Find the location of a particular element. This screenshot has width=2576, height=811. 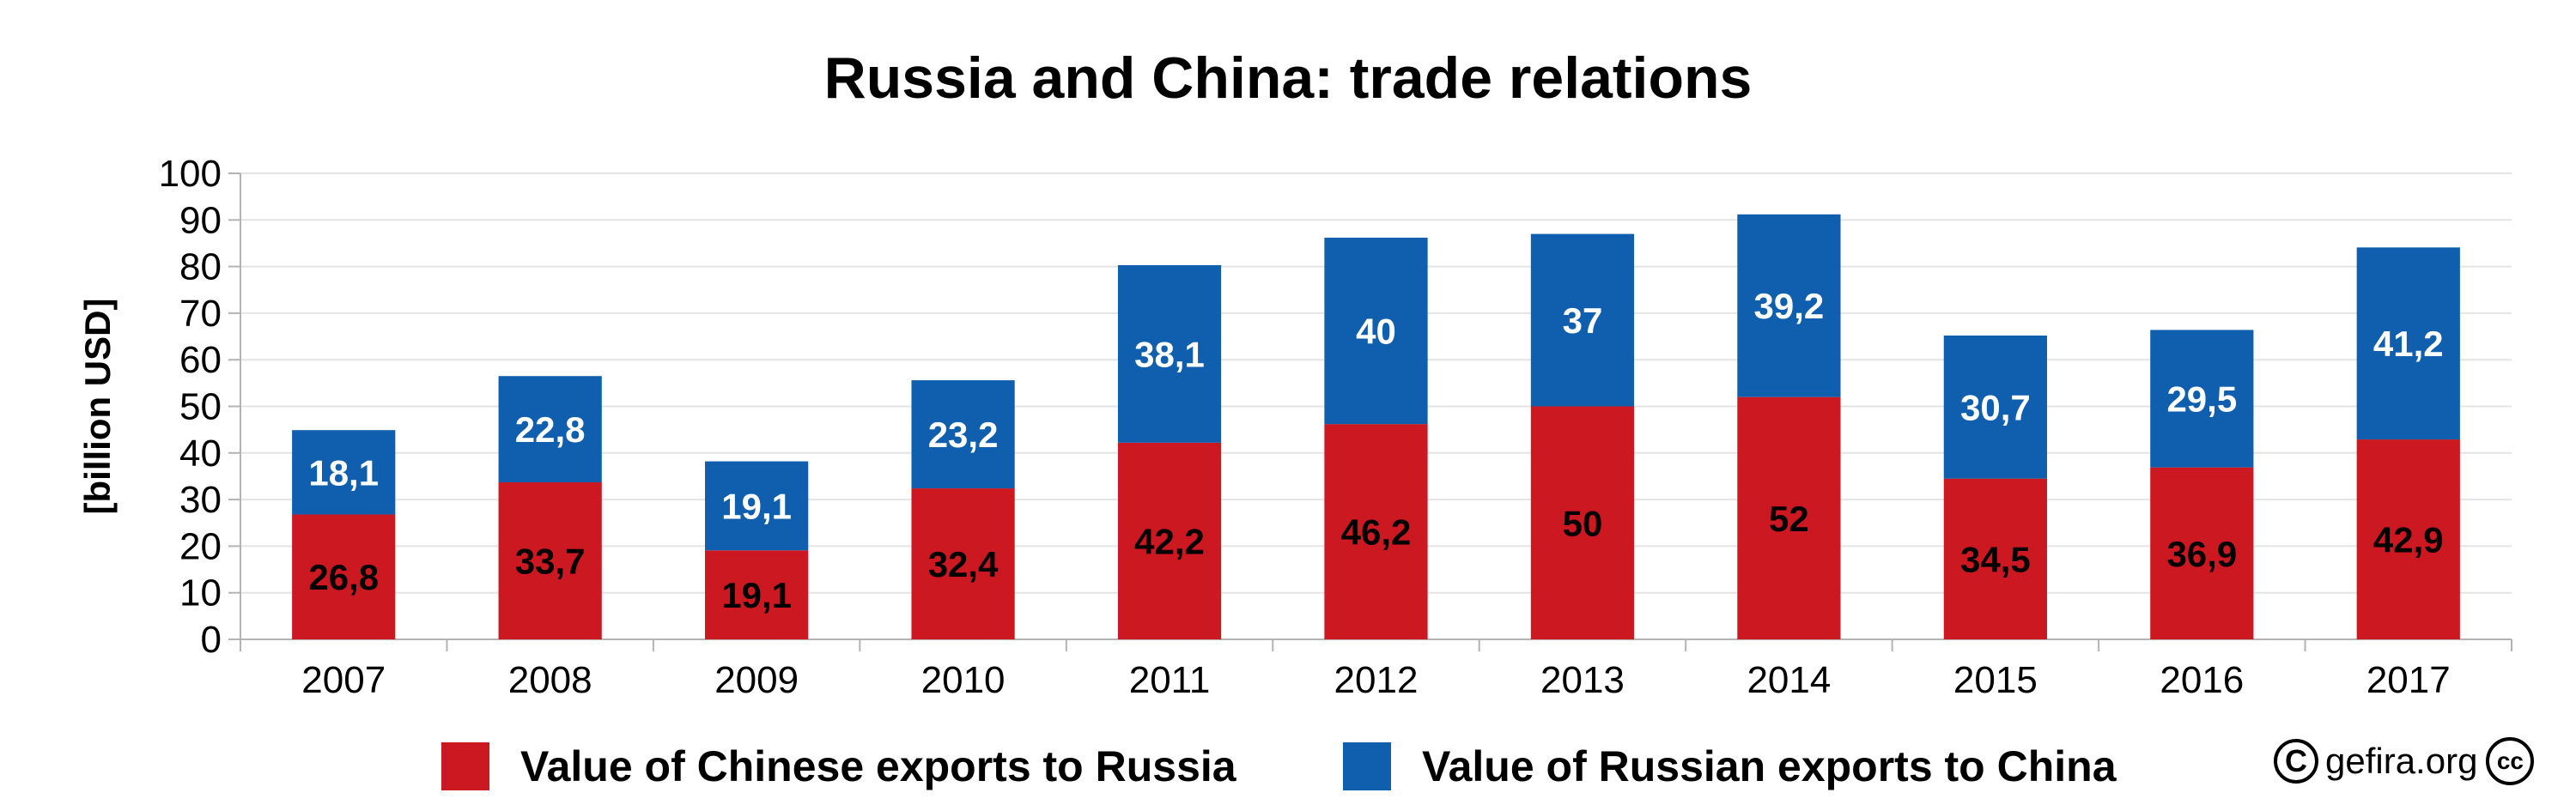

data-label: 23,2 is located at coordinates (963, 435).